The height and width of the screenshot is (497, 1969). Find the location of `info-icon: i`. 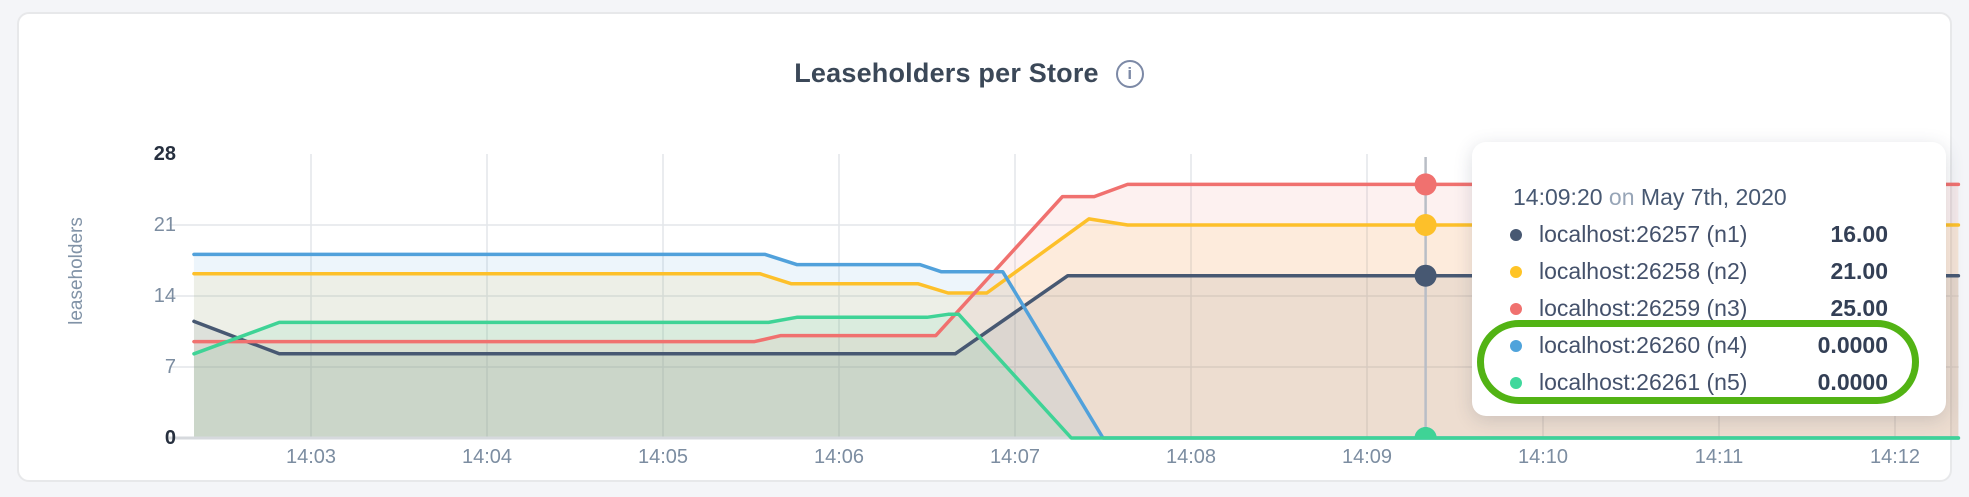

info-icon: i is located at coordinates (1129, 73).